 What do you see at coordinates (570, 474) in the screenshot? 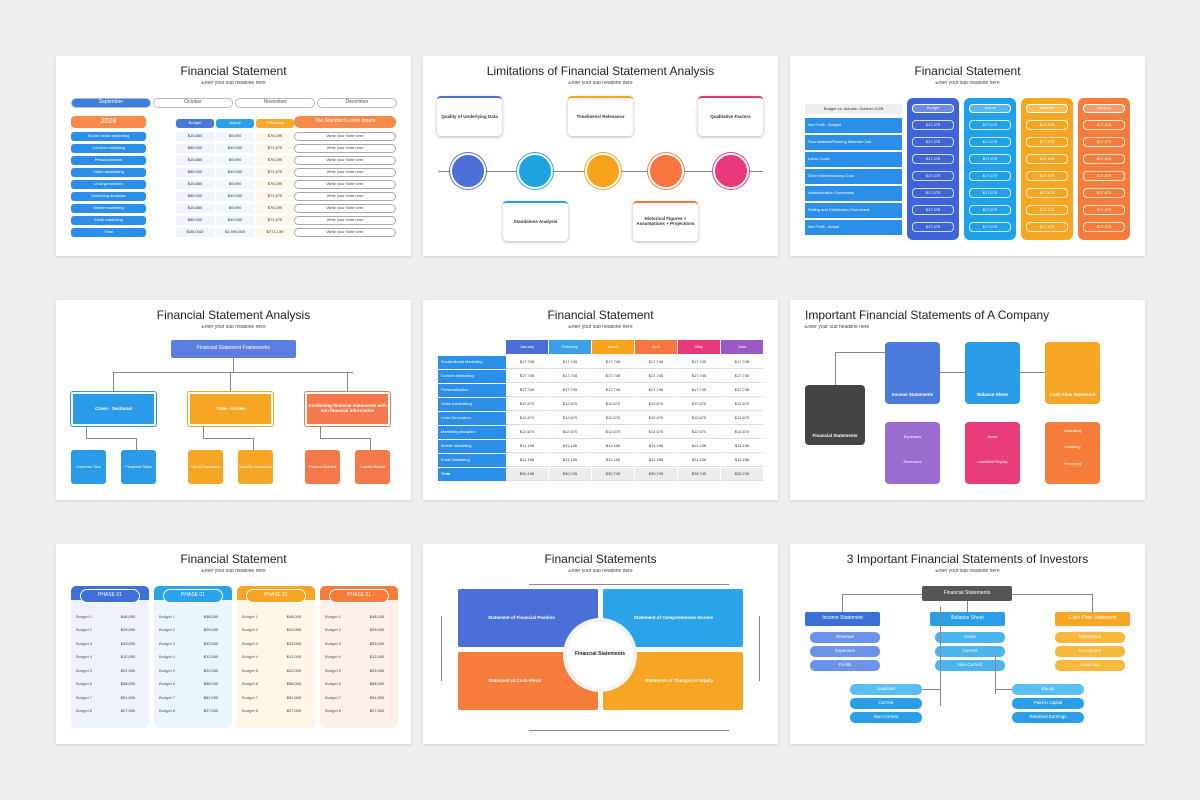
I see `cell: $30,745` at bounding box center [570, 474].